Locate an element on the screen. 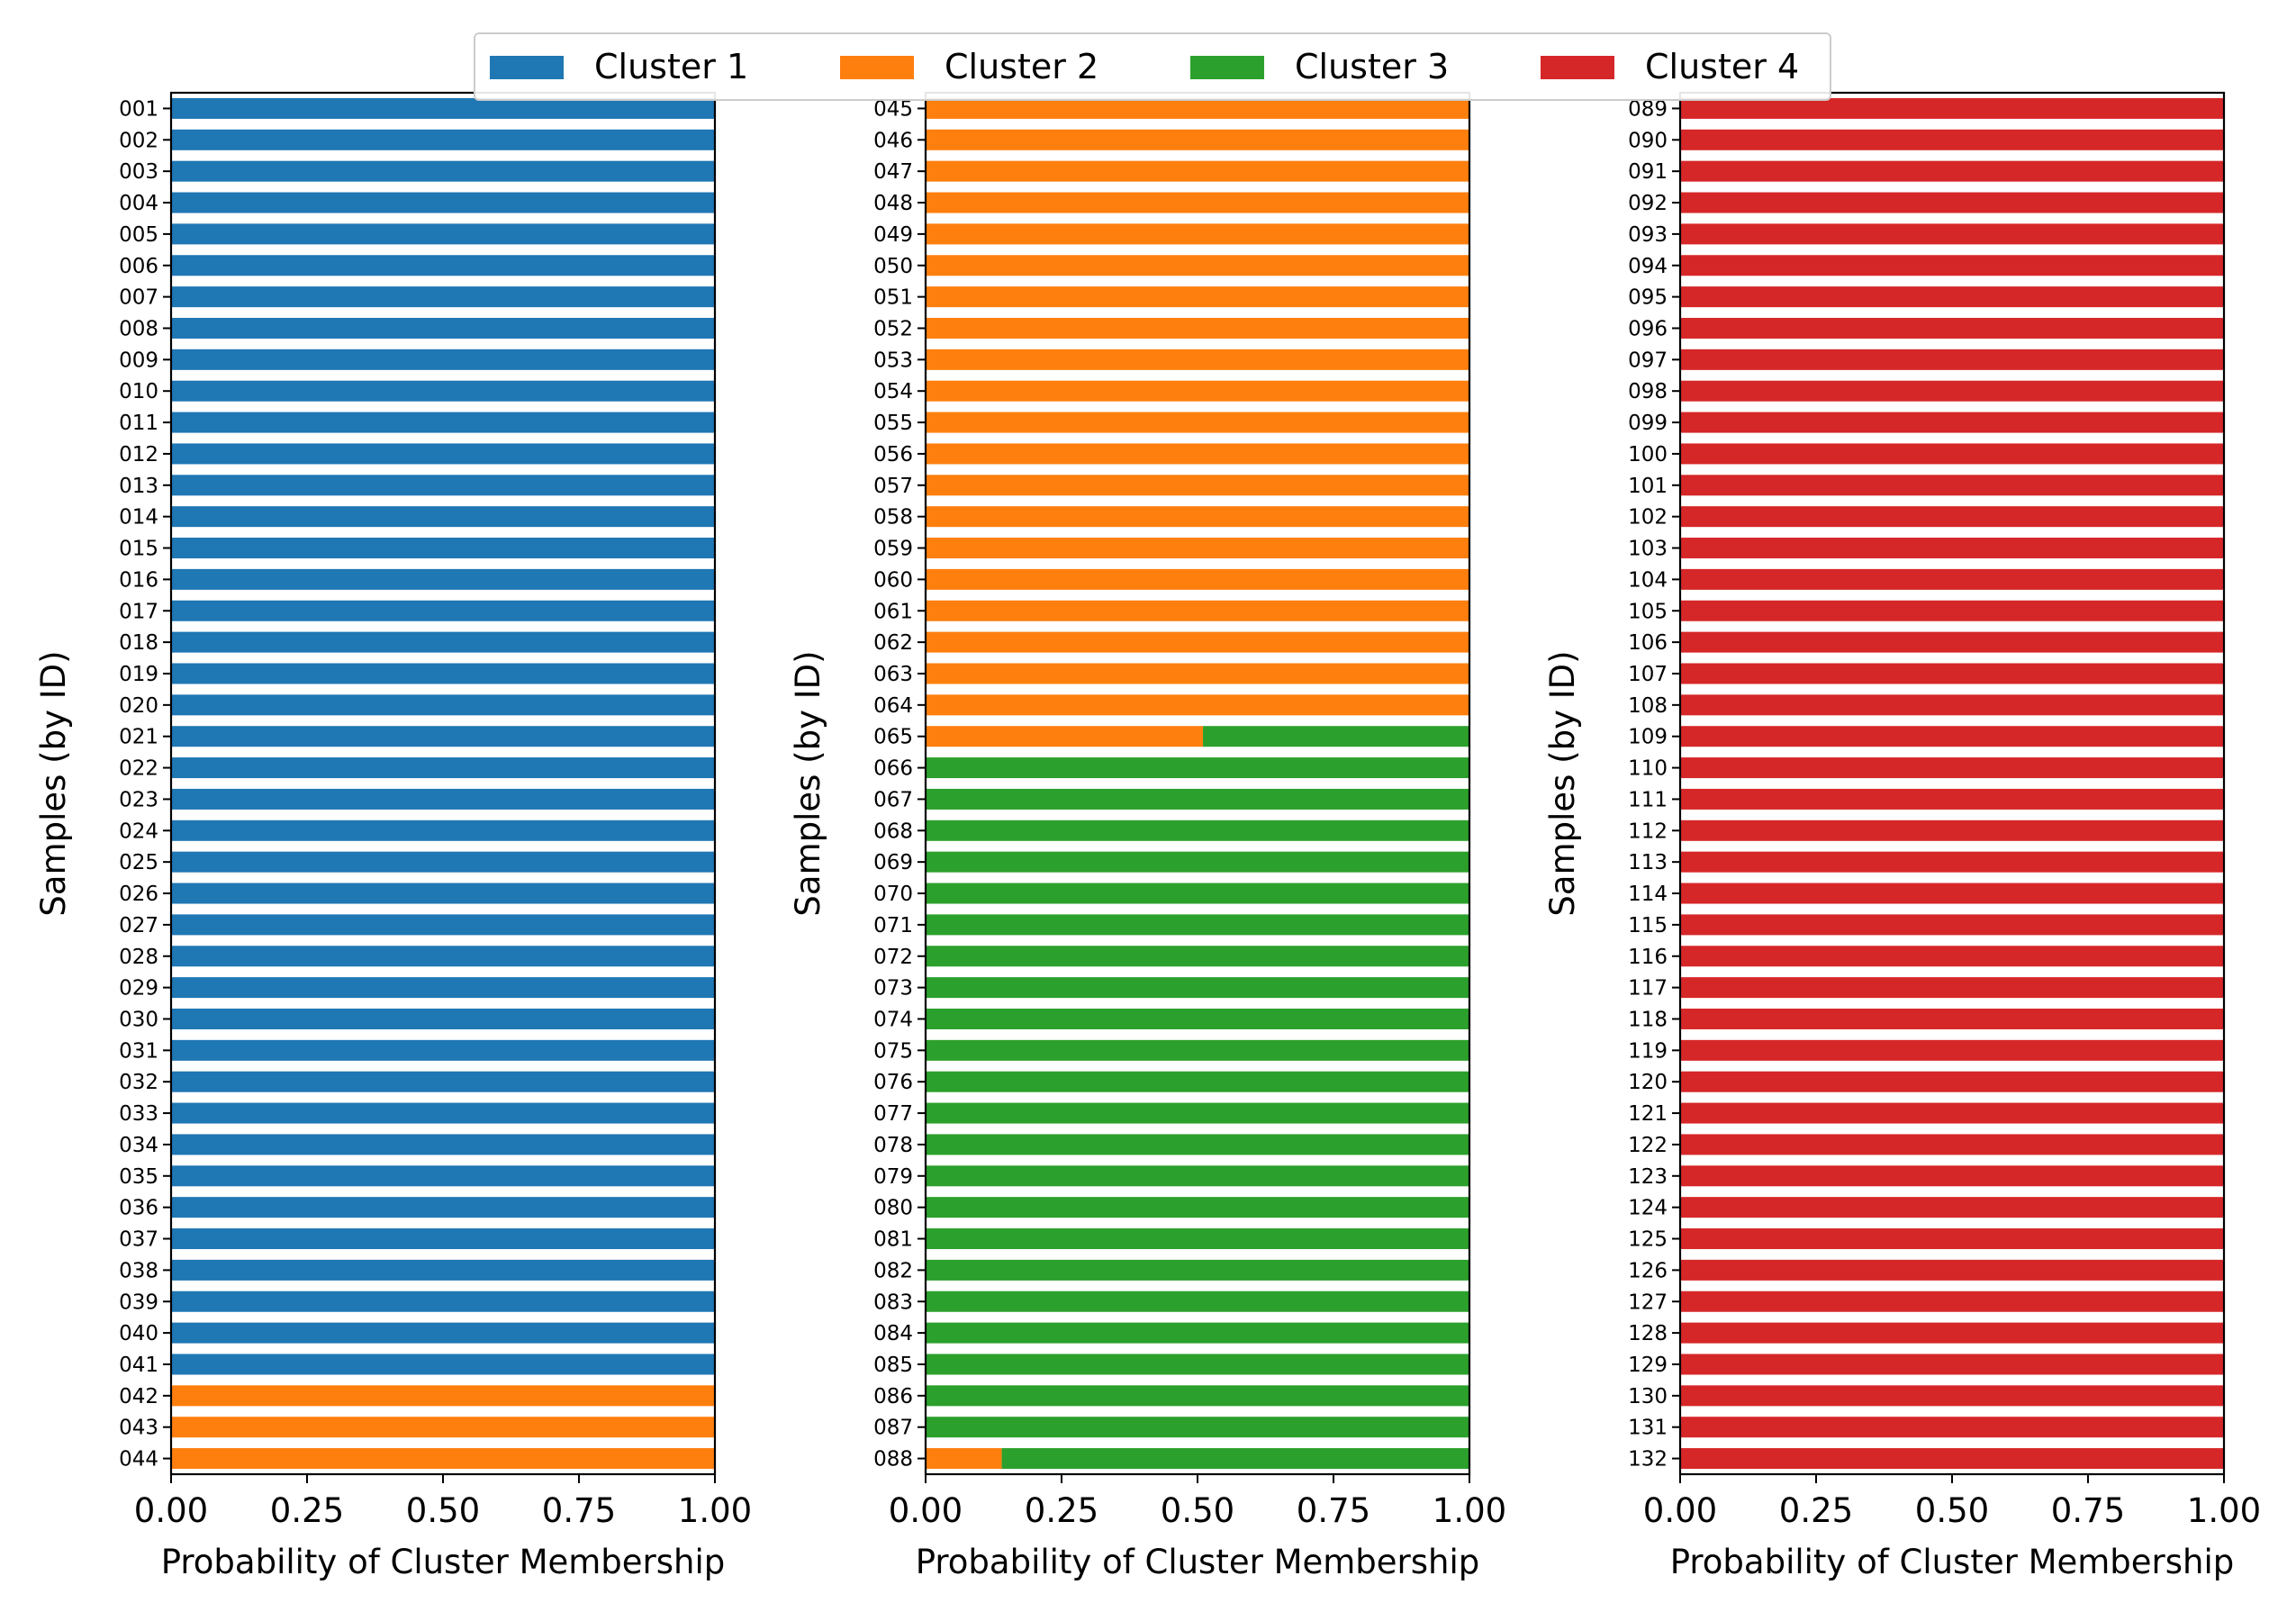 This screenshot has width=2296, height=1621. y-tick-label: 102 is located at coordinates (1648, 518).